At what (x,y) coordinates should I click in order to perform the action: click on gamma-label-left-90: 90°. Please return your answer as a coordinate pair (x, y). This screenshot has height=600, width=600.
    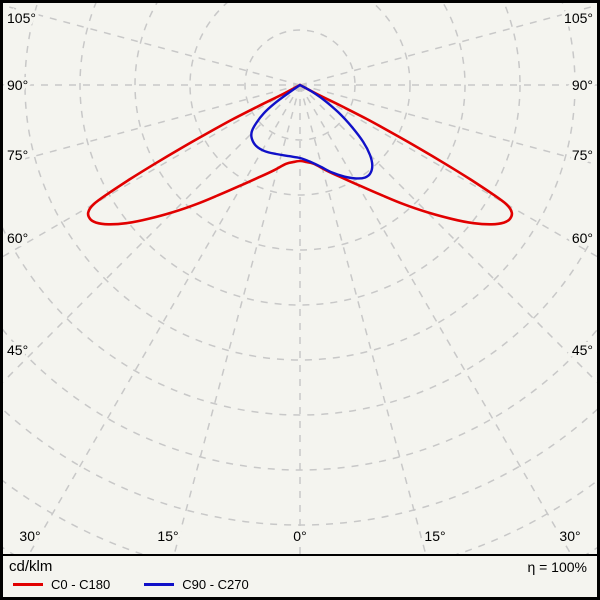
    Looking at the image, I should click on (17, 85).